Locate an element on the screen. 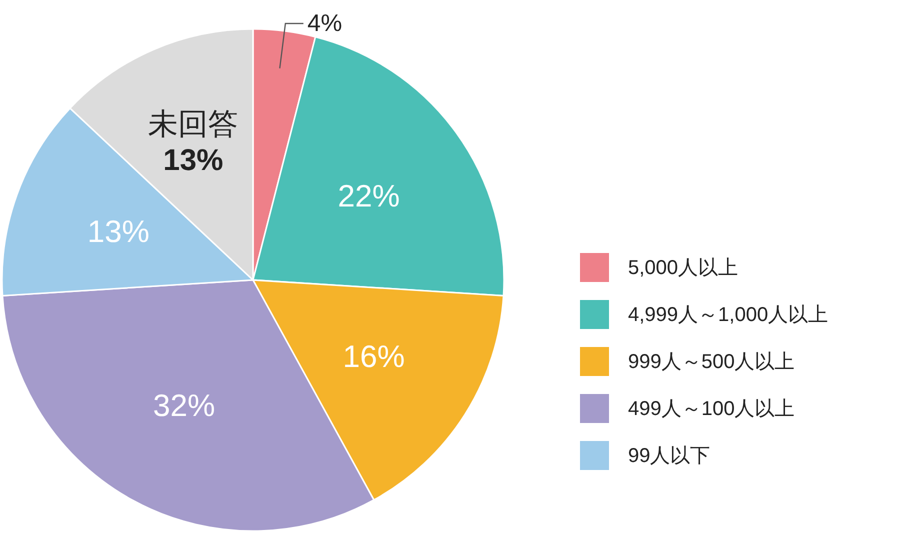 This screenshot has height=533, width=900. legend-label: 99人以下 is located at coordinates (669, 456).